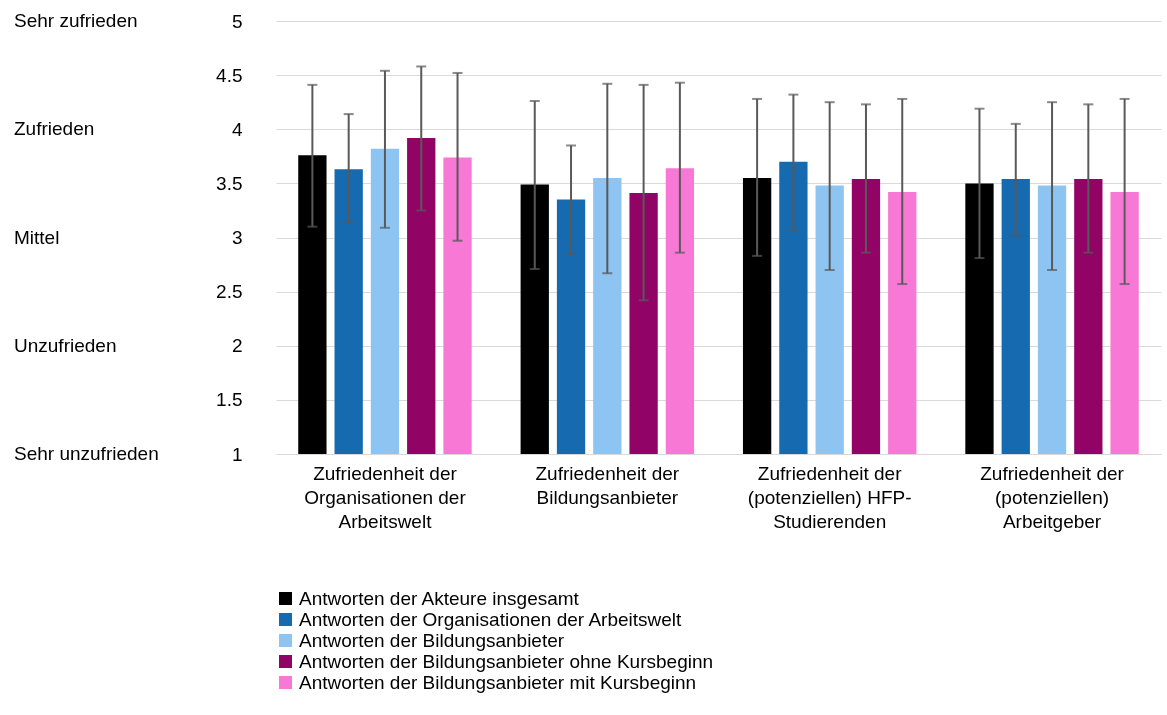 This screenshot has width=1167, height=715. What do you see at coordinates (506, 661) in the screenshot?
I see `legend-label: Antworten der Bildungsanbieter ohne Kursbeginn` at bounding box center [506, 661].